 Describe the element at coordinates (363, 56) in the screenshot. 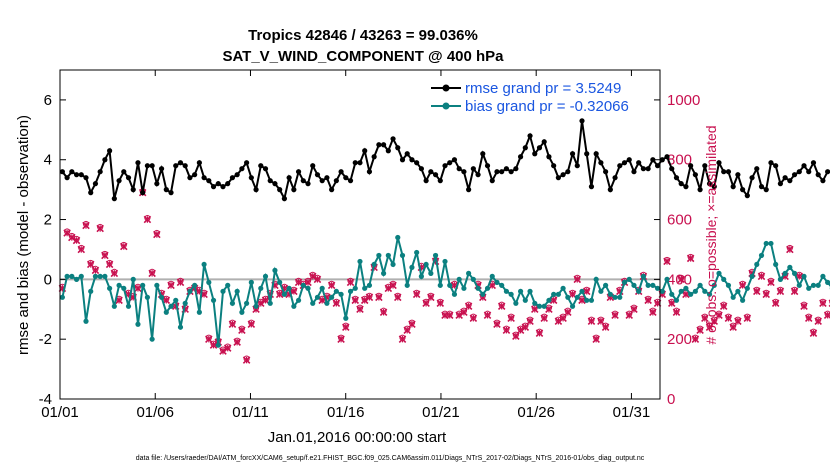

I see `chart-subtitle: SAT_V_WIND_COMPONENT @ 400 hPa` at that location.